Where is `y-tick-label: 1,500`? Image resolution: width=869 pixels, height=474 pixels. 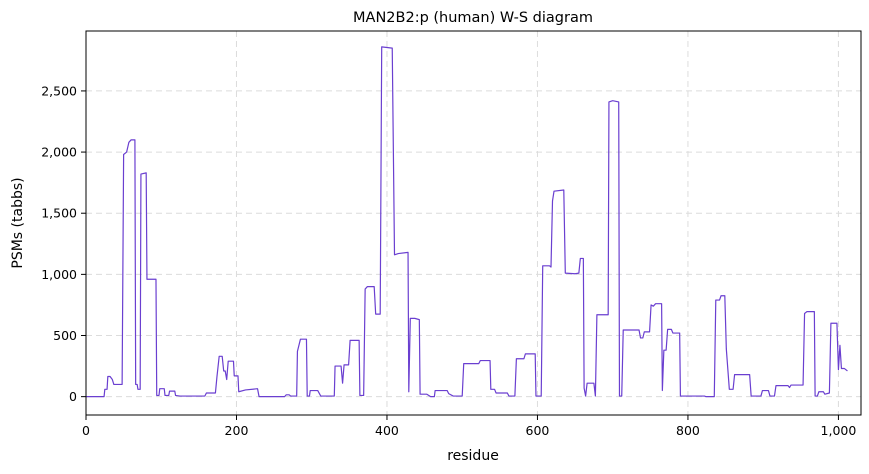
y-tick-label: 1,500 is located at coordinates (59, 213).